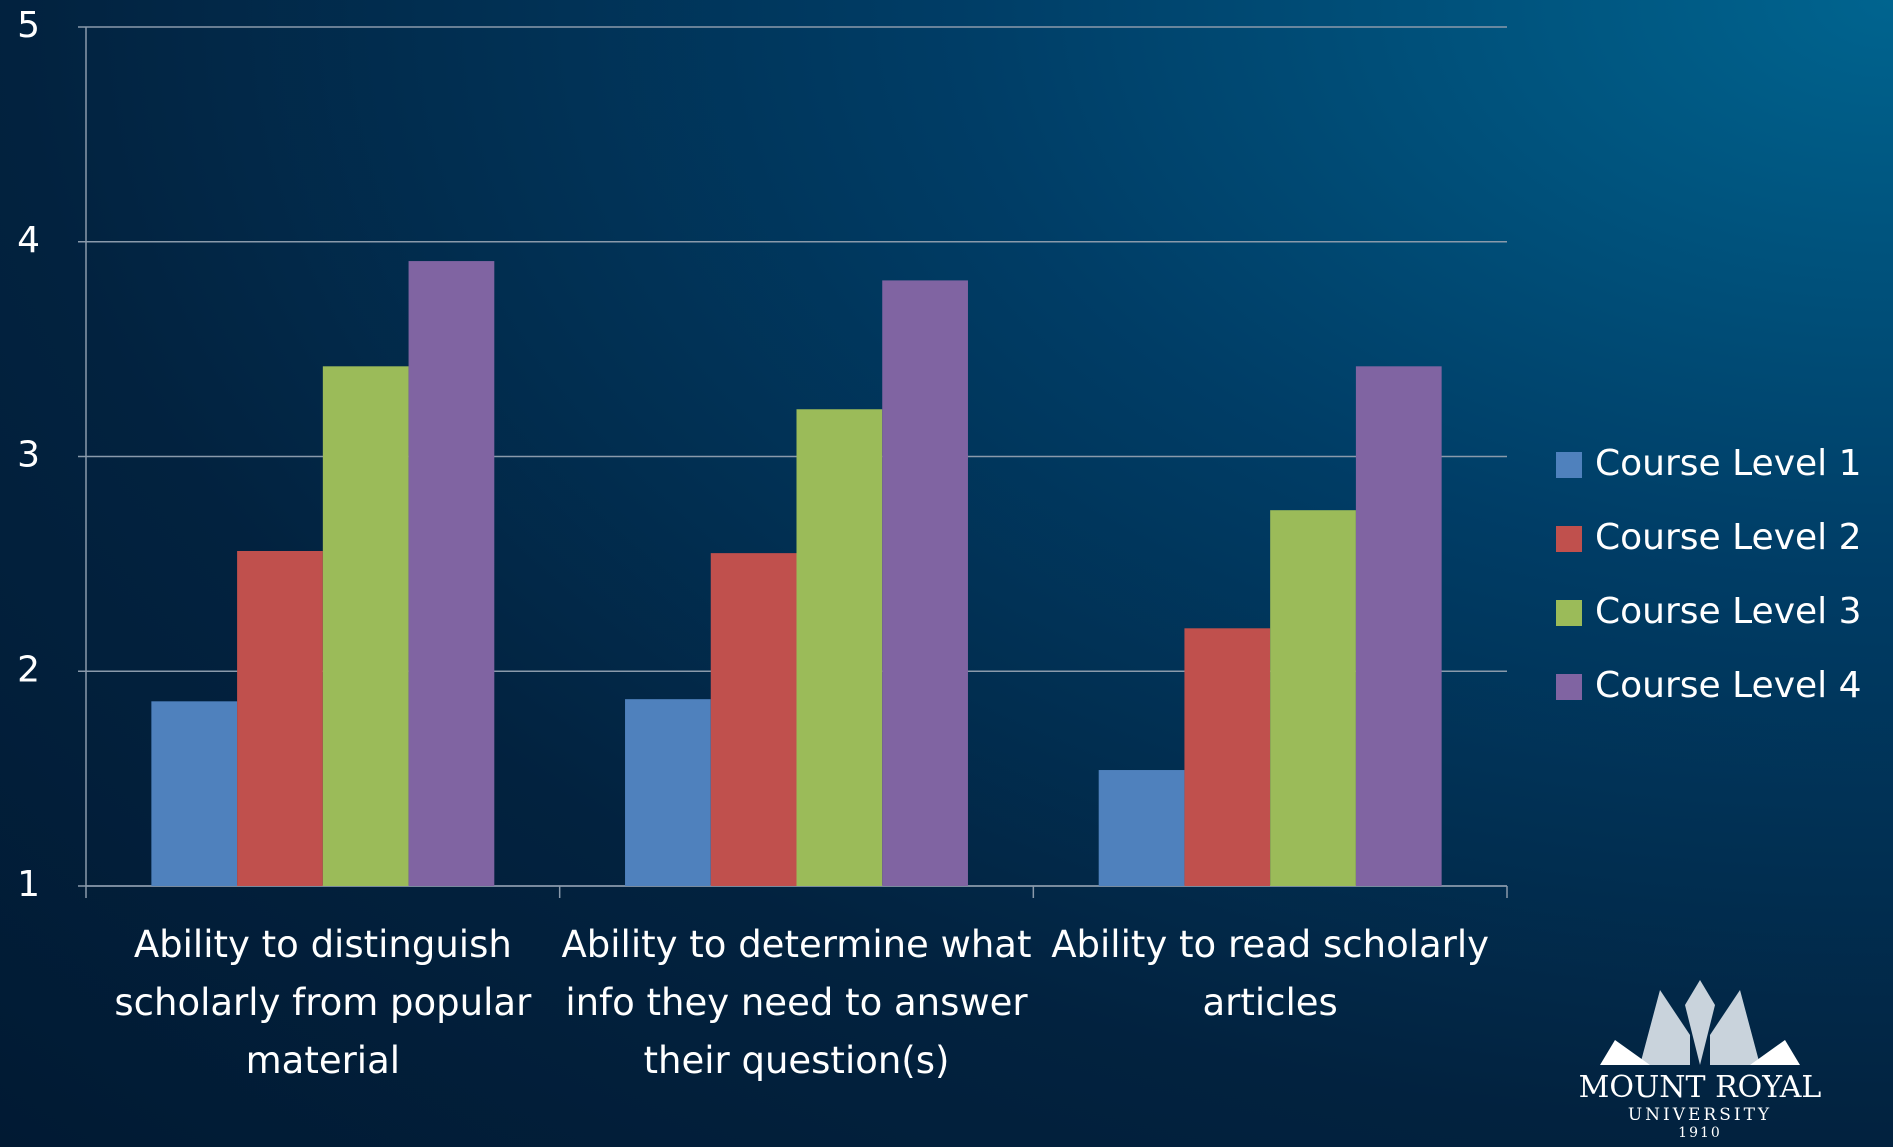 The height and width of the screenshot is (1147, 1893). Describe the element at coordinates (1270, 973) in the screenshot. I see `x-tick-label: Ability to read scholarly articles` at that location.